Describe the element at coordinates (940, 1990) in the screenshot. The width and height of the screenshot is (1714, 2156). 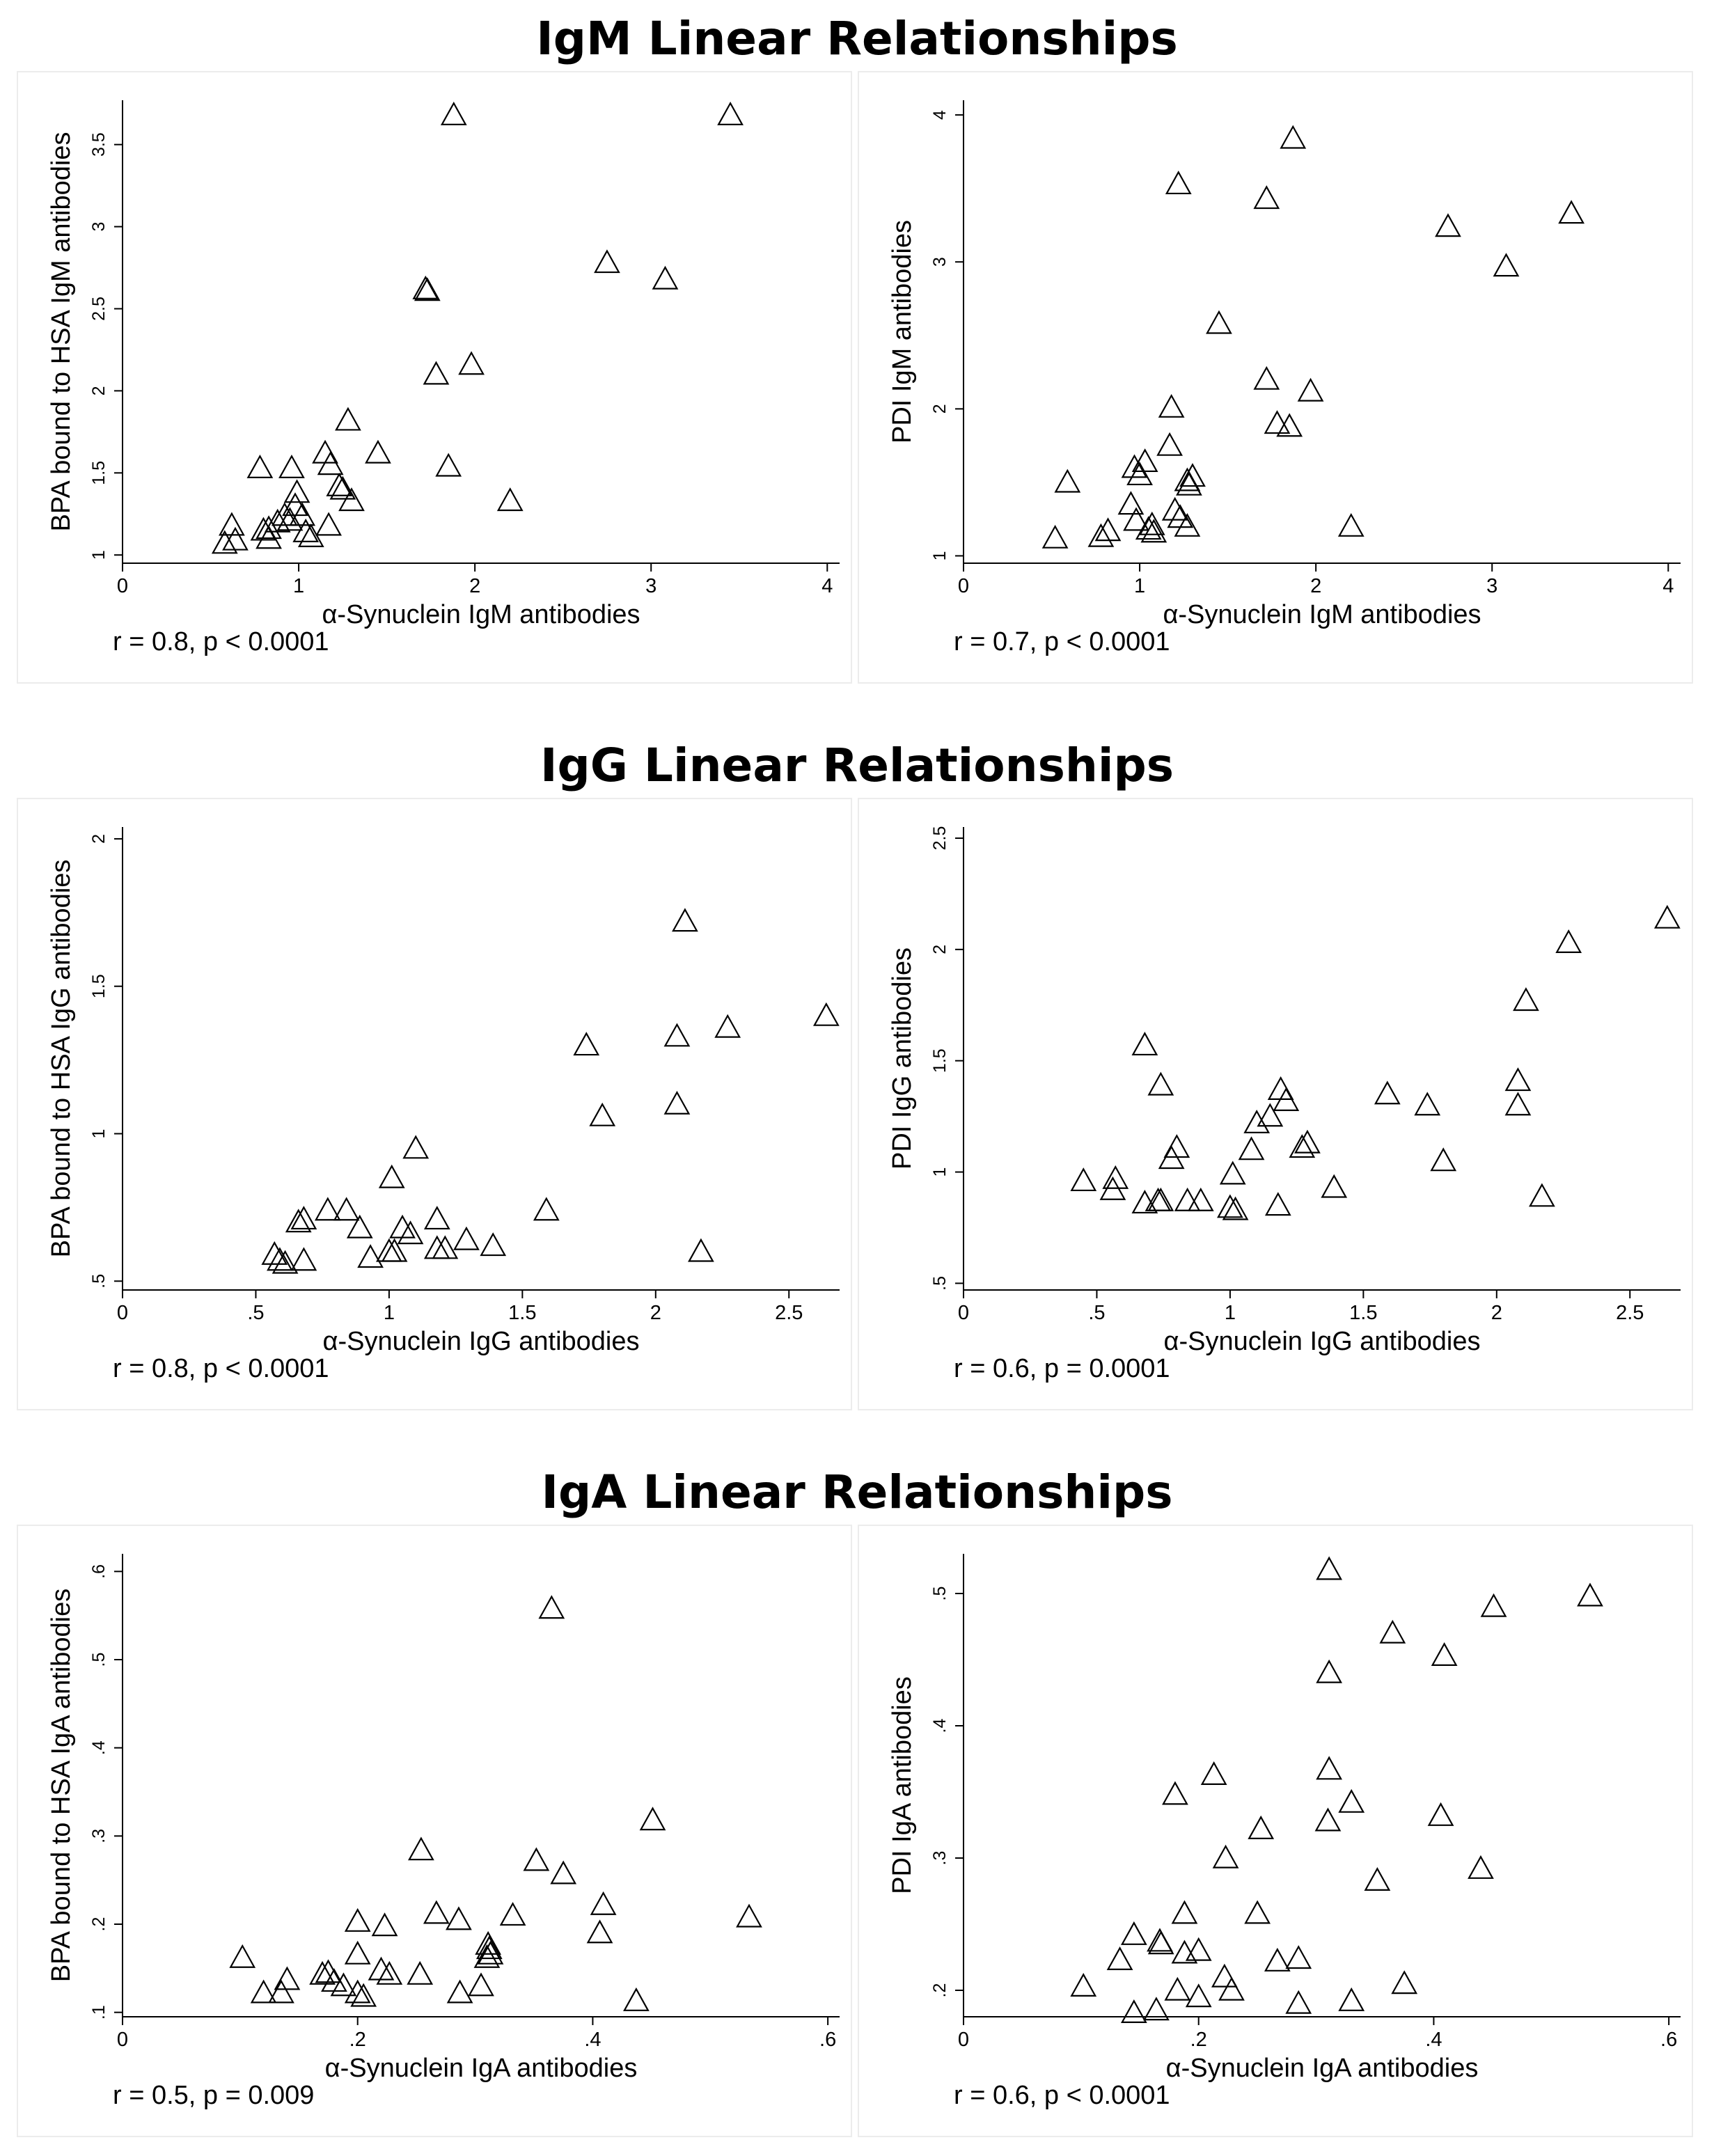
I see `y-tick-label: .2` at that location.